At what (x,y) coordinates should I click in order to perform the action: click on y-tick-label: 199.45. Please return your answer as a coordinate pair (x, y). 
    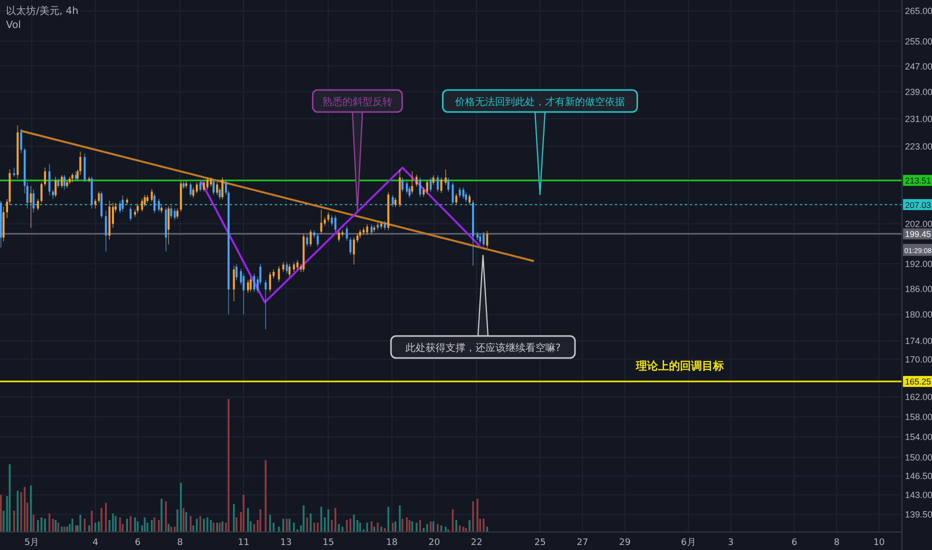
    Looking at the image, I should click on (918, 234).